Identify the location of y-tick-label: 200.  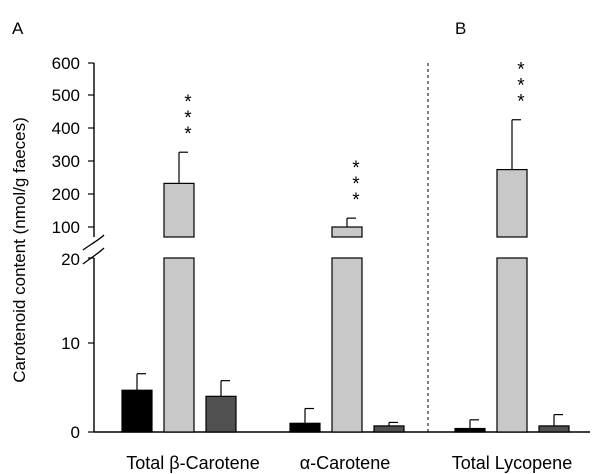
(66, 194).